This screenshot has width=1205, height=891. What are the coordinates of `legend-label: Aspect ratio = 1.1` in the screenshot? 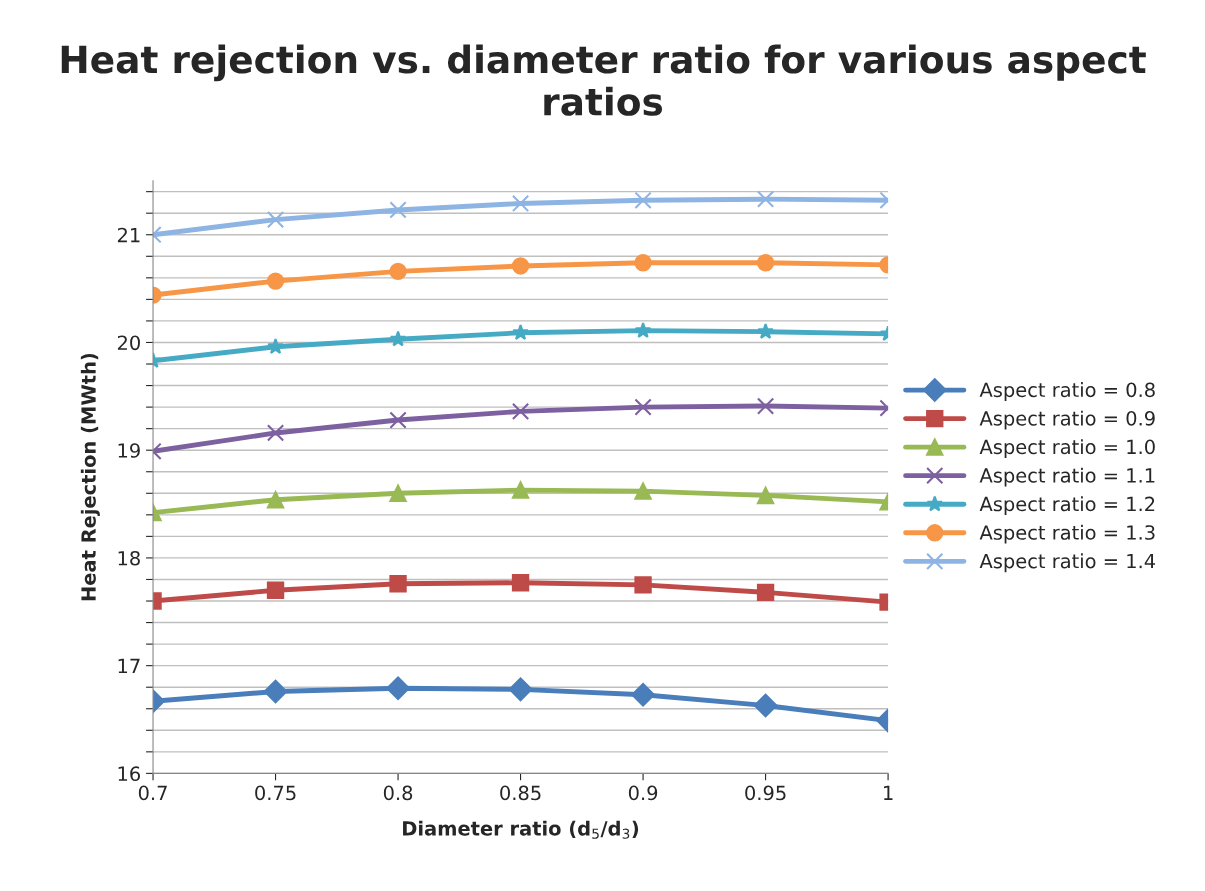 It's located at (1067, 477).